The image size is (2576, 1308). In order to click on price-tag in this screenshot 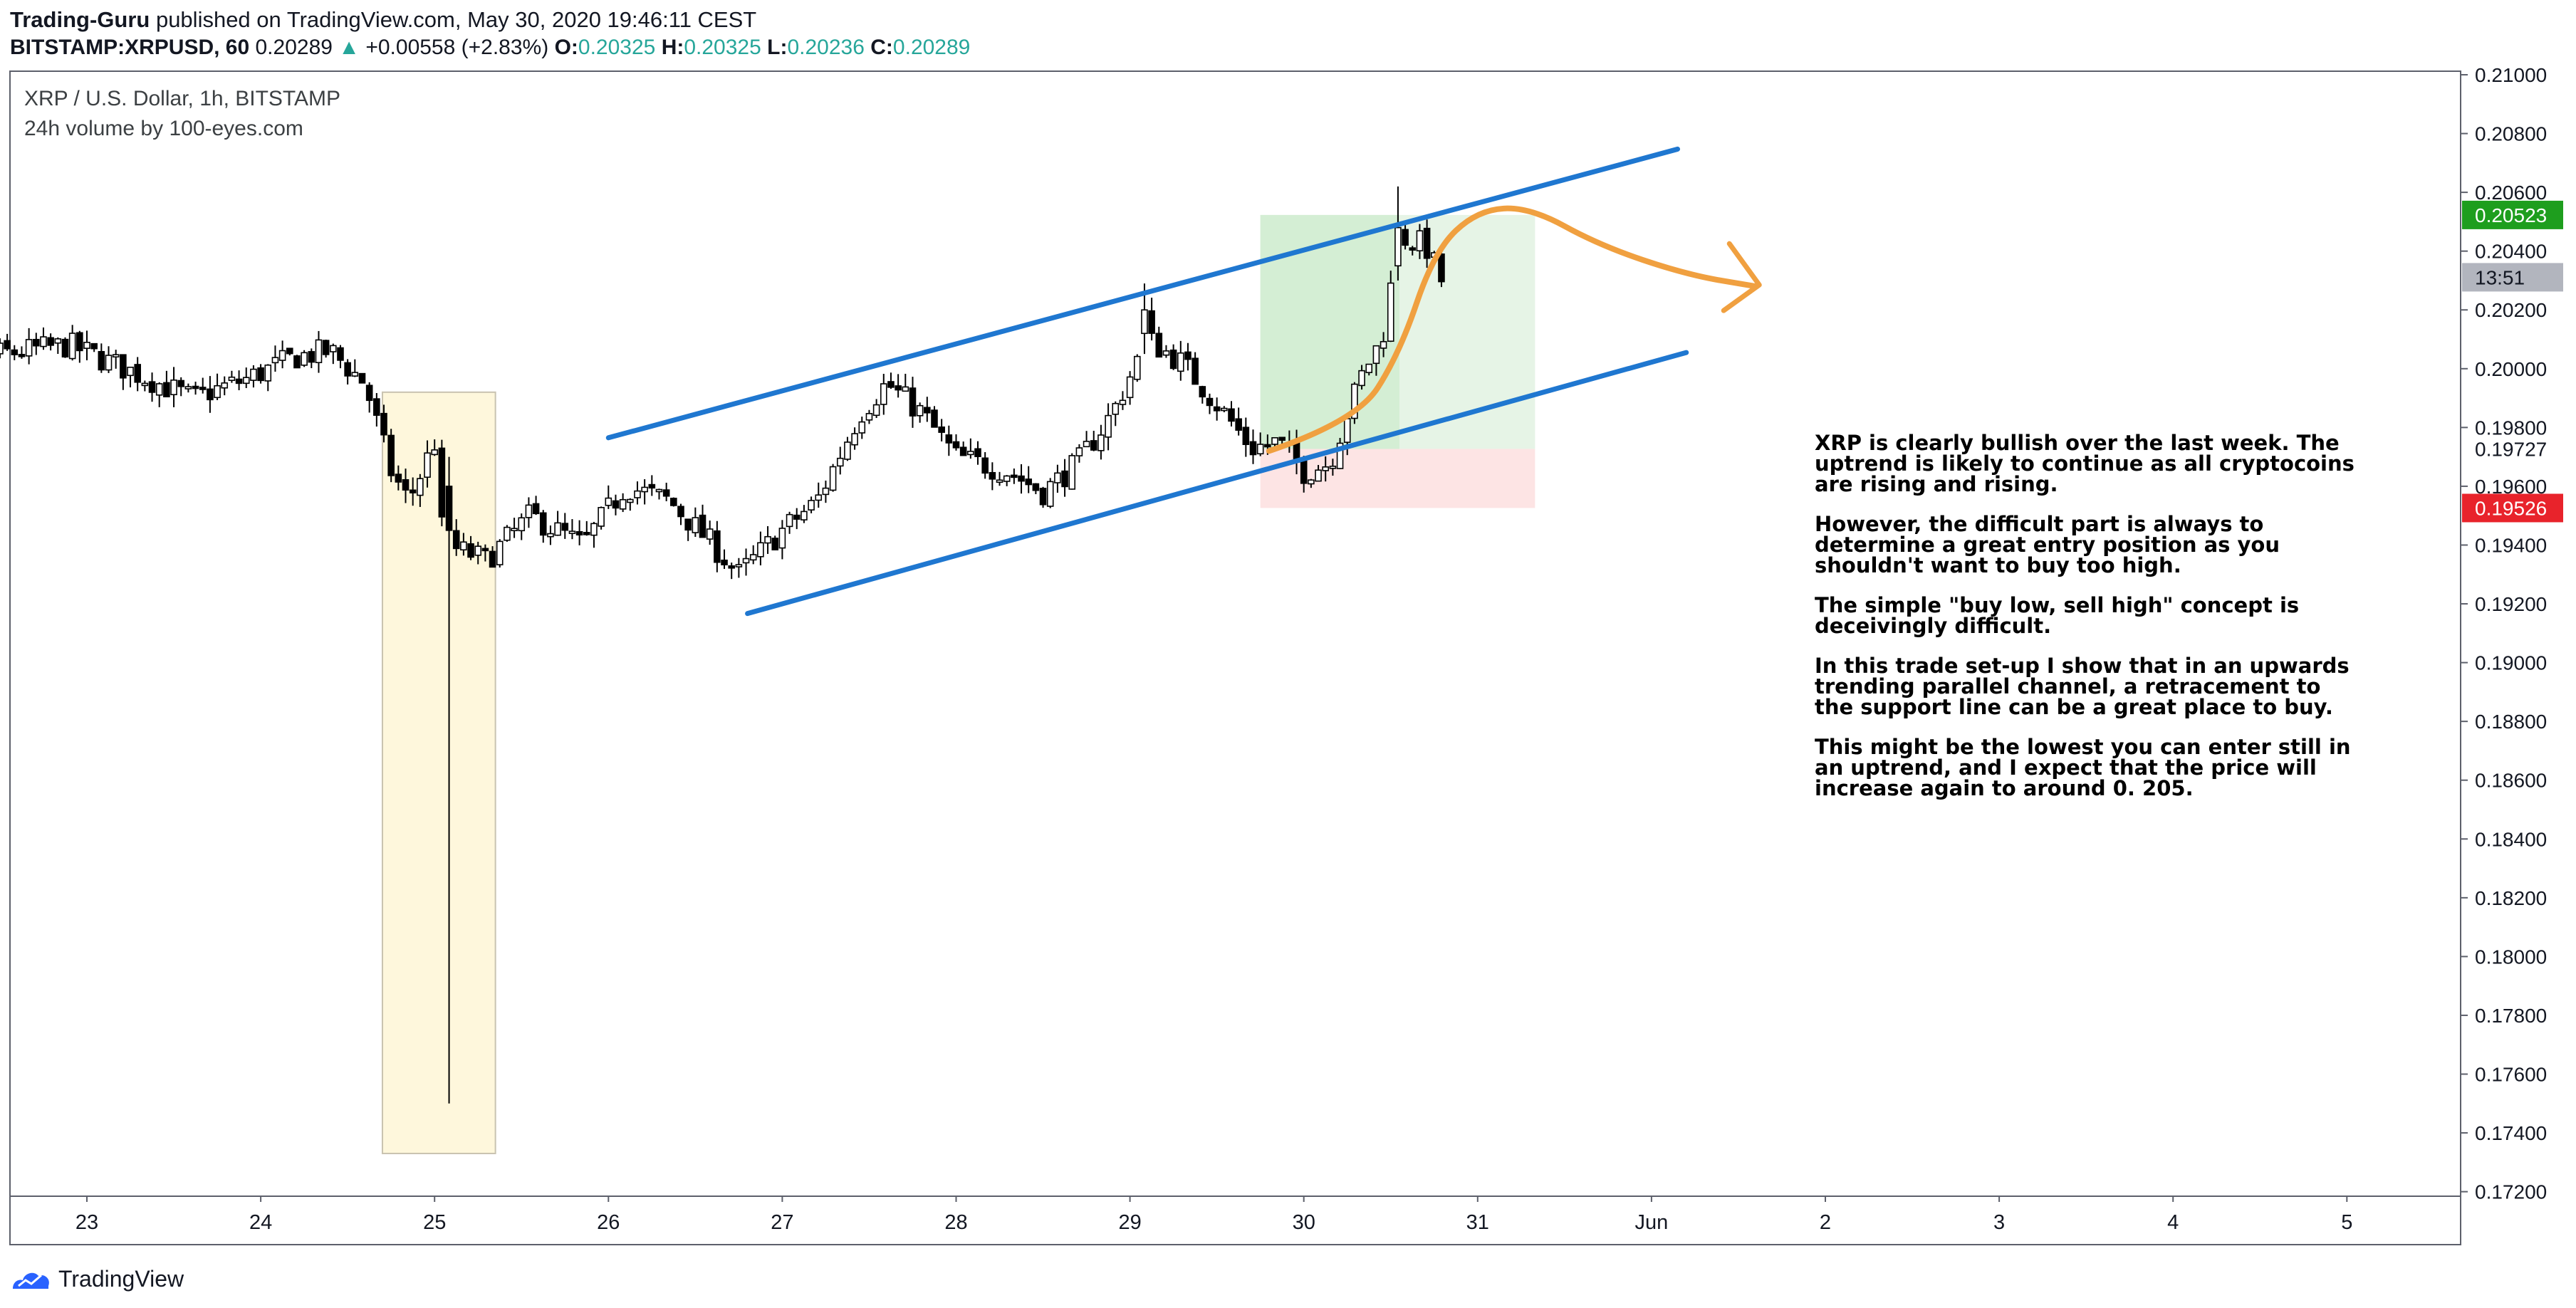, I will do `click(2512, 277)`.